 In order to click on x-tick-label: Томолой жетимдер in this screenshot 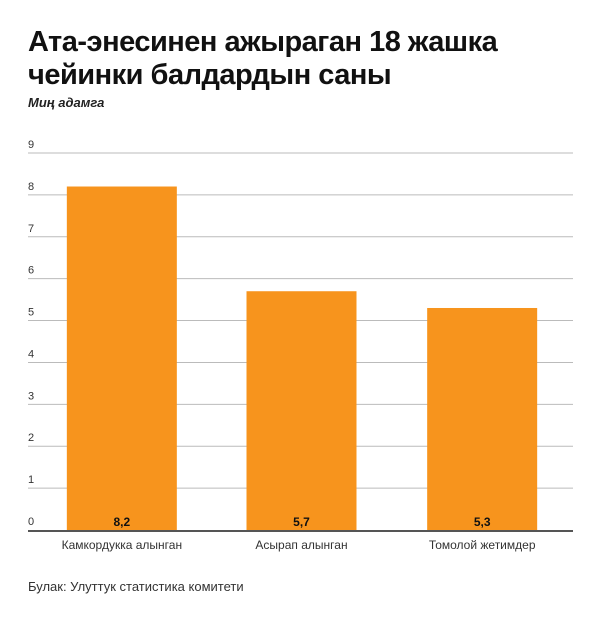, I will do `click(482, 545)`.